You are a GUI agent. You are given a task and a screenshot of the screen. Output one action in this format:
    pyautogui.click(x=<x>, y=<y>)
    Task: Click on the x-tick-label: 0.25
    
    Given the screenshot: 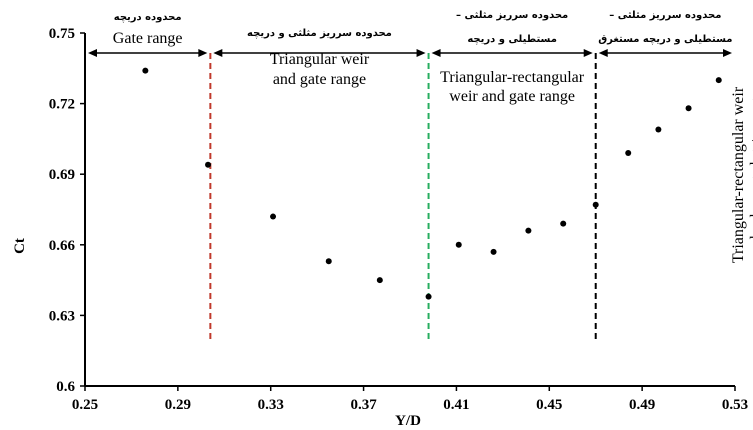 What is the action you would take?
    pyautogui.click(x=85, y=405)
    